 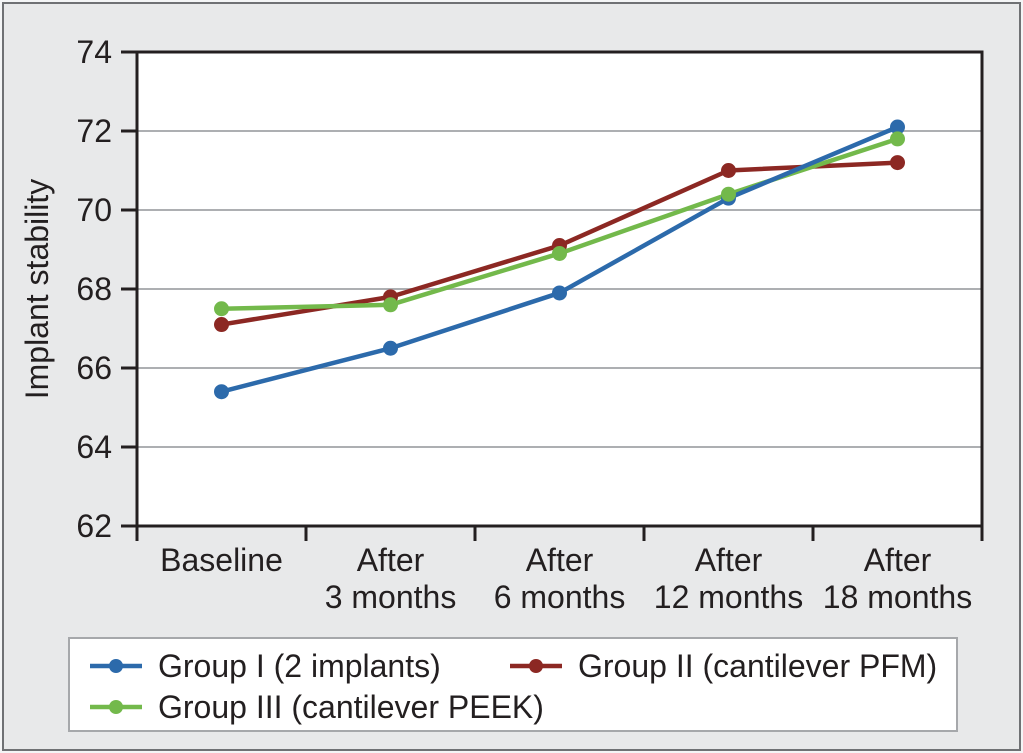 I want to click on legend-item-group-3: Group III (cantilever PEEK), so click(x=316, y=707).